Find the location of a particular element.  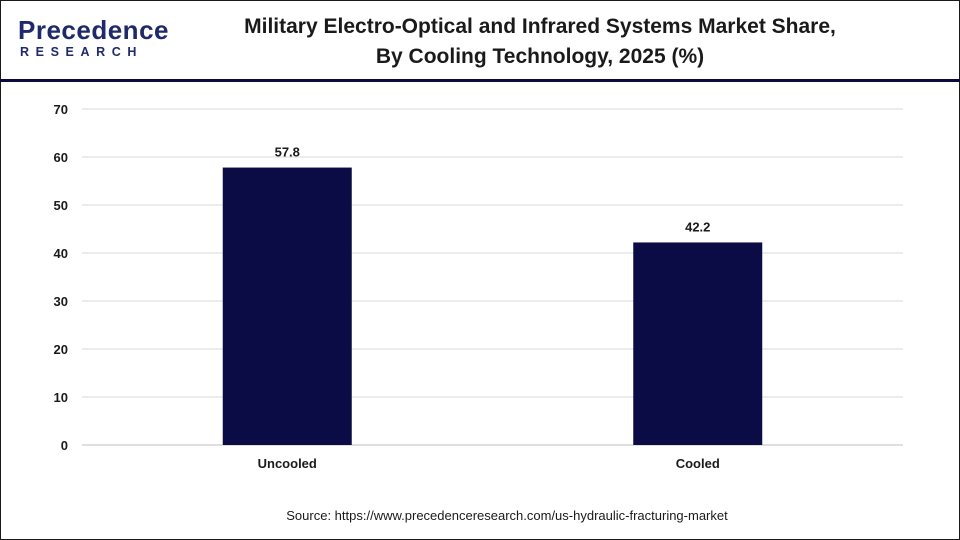

y-tick-label: 0 is located at coordinates (64, 445).